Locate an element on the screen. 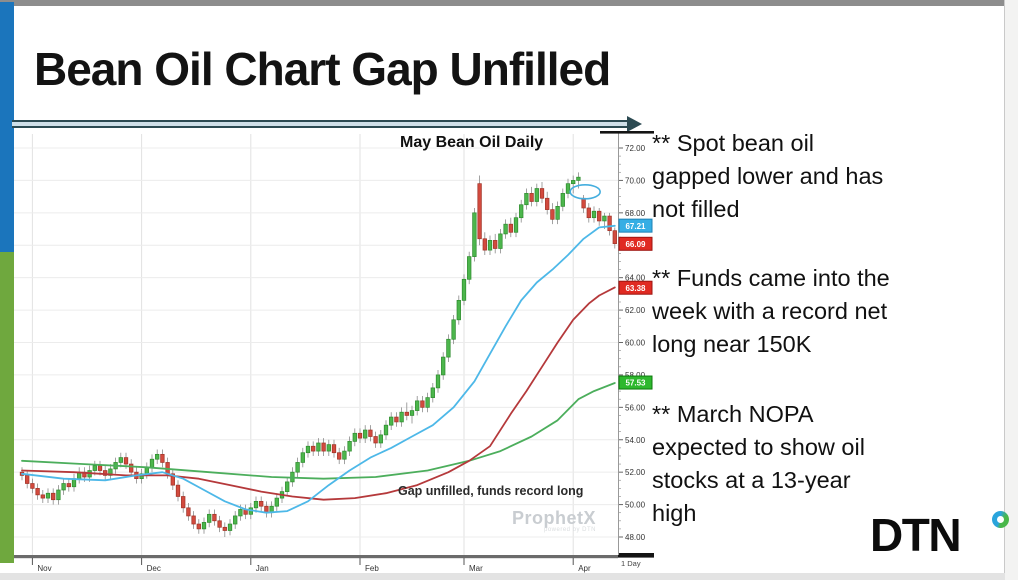 This screenshot has width=1018, height=580. watermark: ProphetX powered by DTN is located at coordinates (554, 520).